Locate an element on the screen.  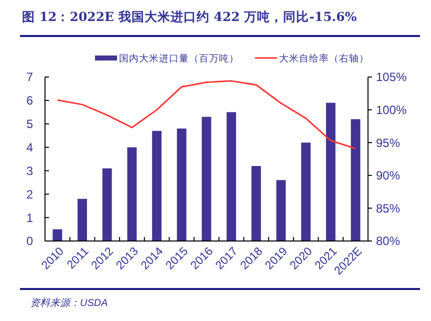
y2-tick-label: 85% is located at coordinates (388, 208).